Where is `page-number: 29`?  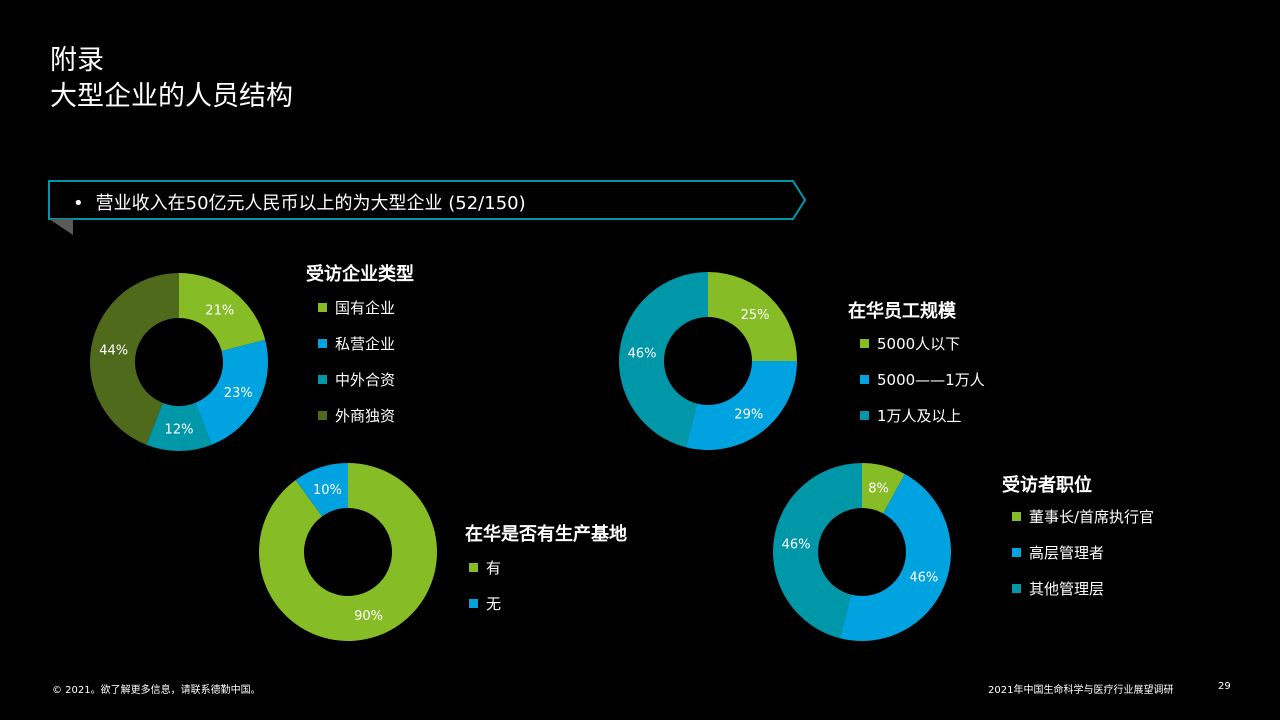 page-number: 29 is located at coordinates (1224, 686).